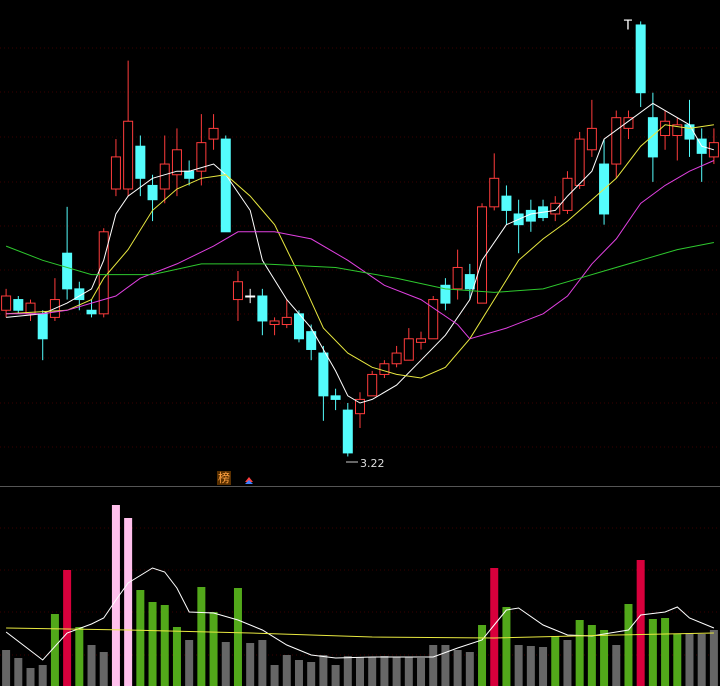 This screenshot has width=720, height=686. I want to click on badge: 榜, so click(224, 477).